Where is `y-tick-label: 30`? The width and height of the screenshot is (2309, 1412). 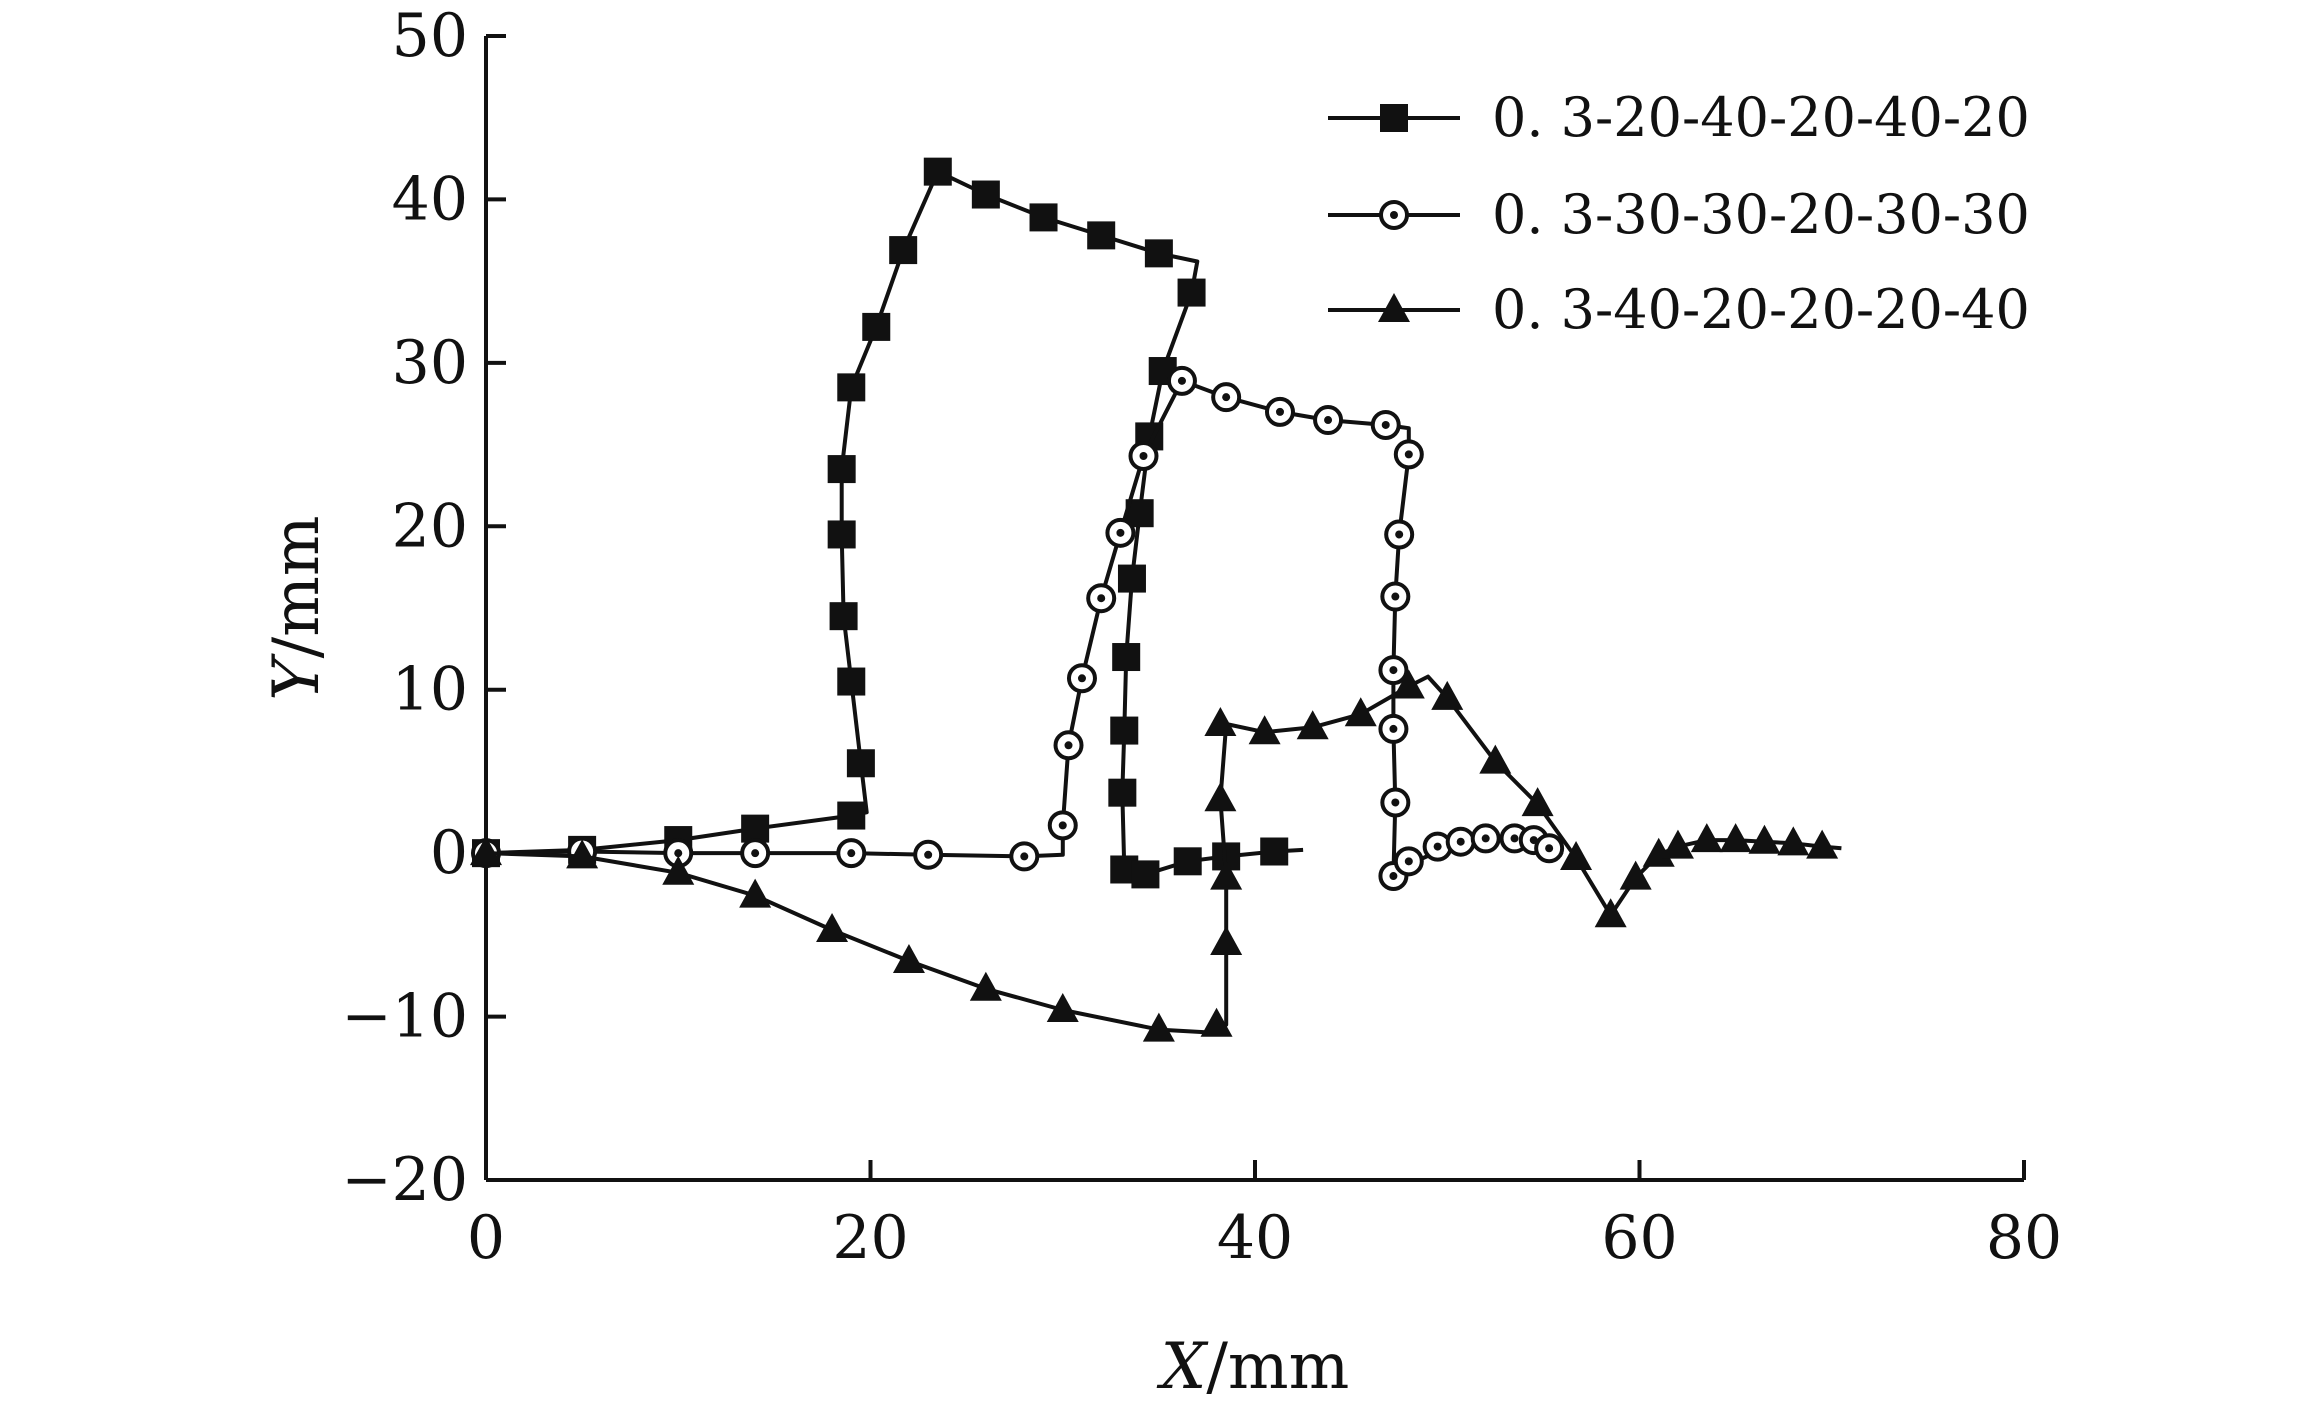 y-tick-label: 30 is located at coordinates (430, 363).